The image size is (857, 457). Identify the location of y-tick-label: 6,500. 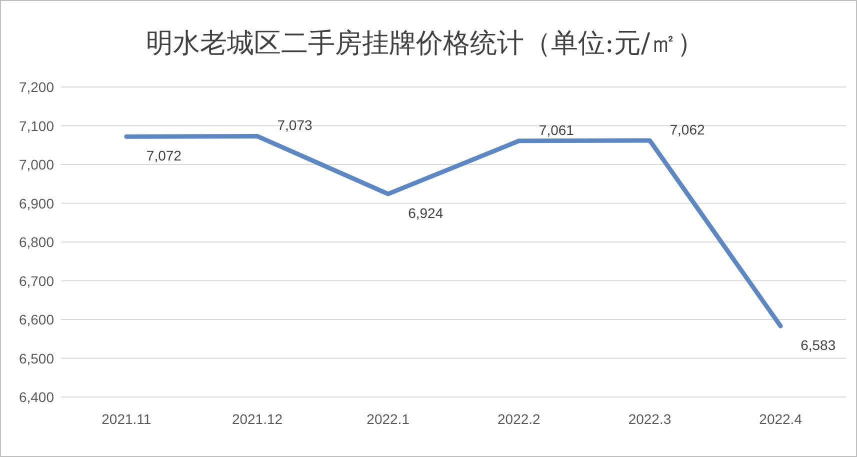
(36, 358).